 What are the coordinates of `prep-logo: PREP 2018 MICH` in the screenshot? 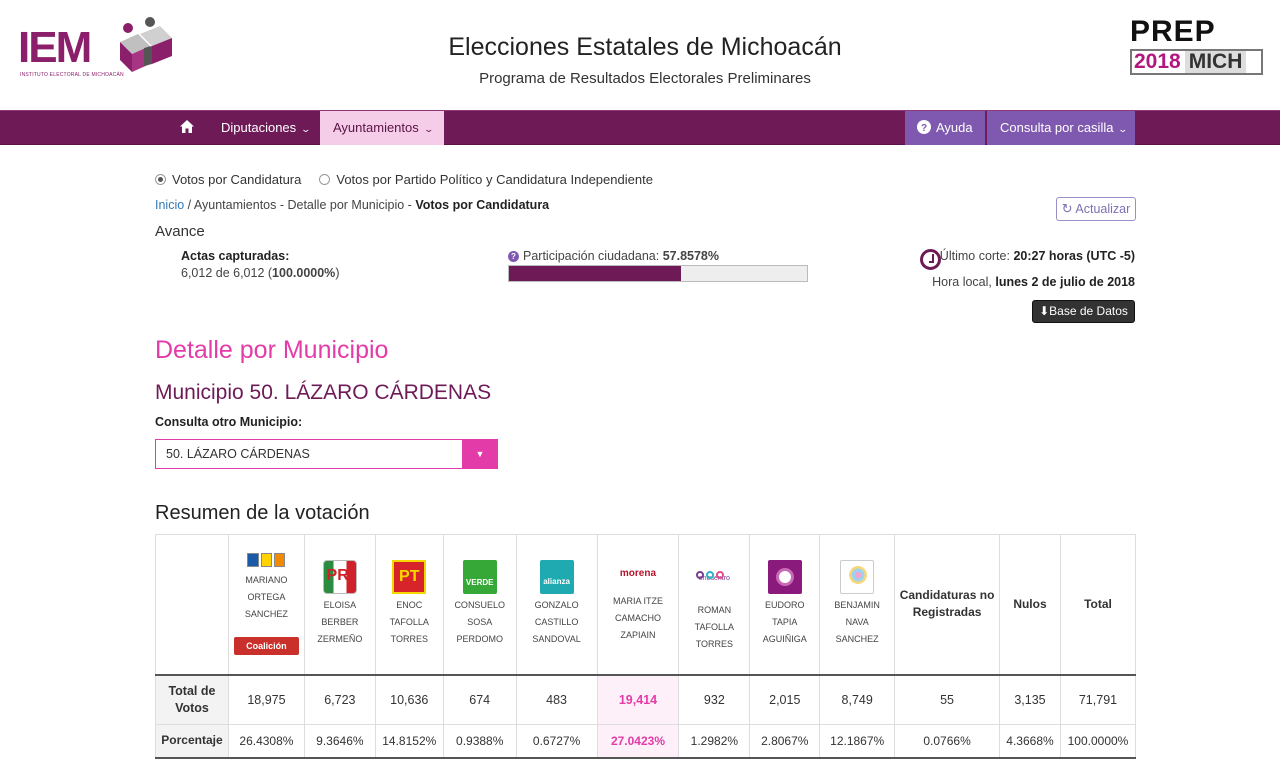 It's located at (1196, 47).